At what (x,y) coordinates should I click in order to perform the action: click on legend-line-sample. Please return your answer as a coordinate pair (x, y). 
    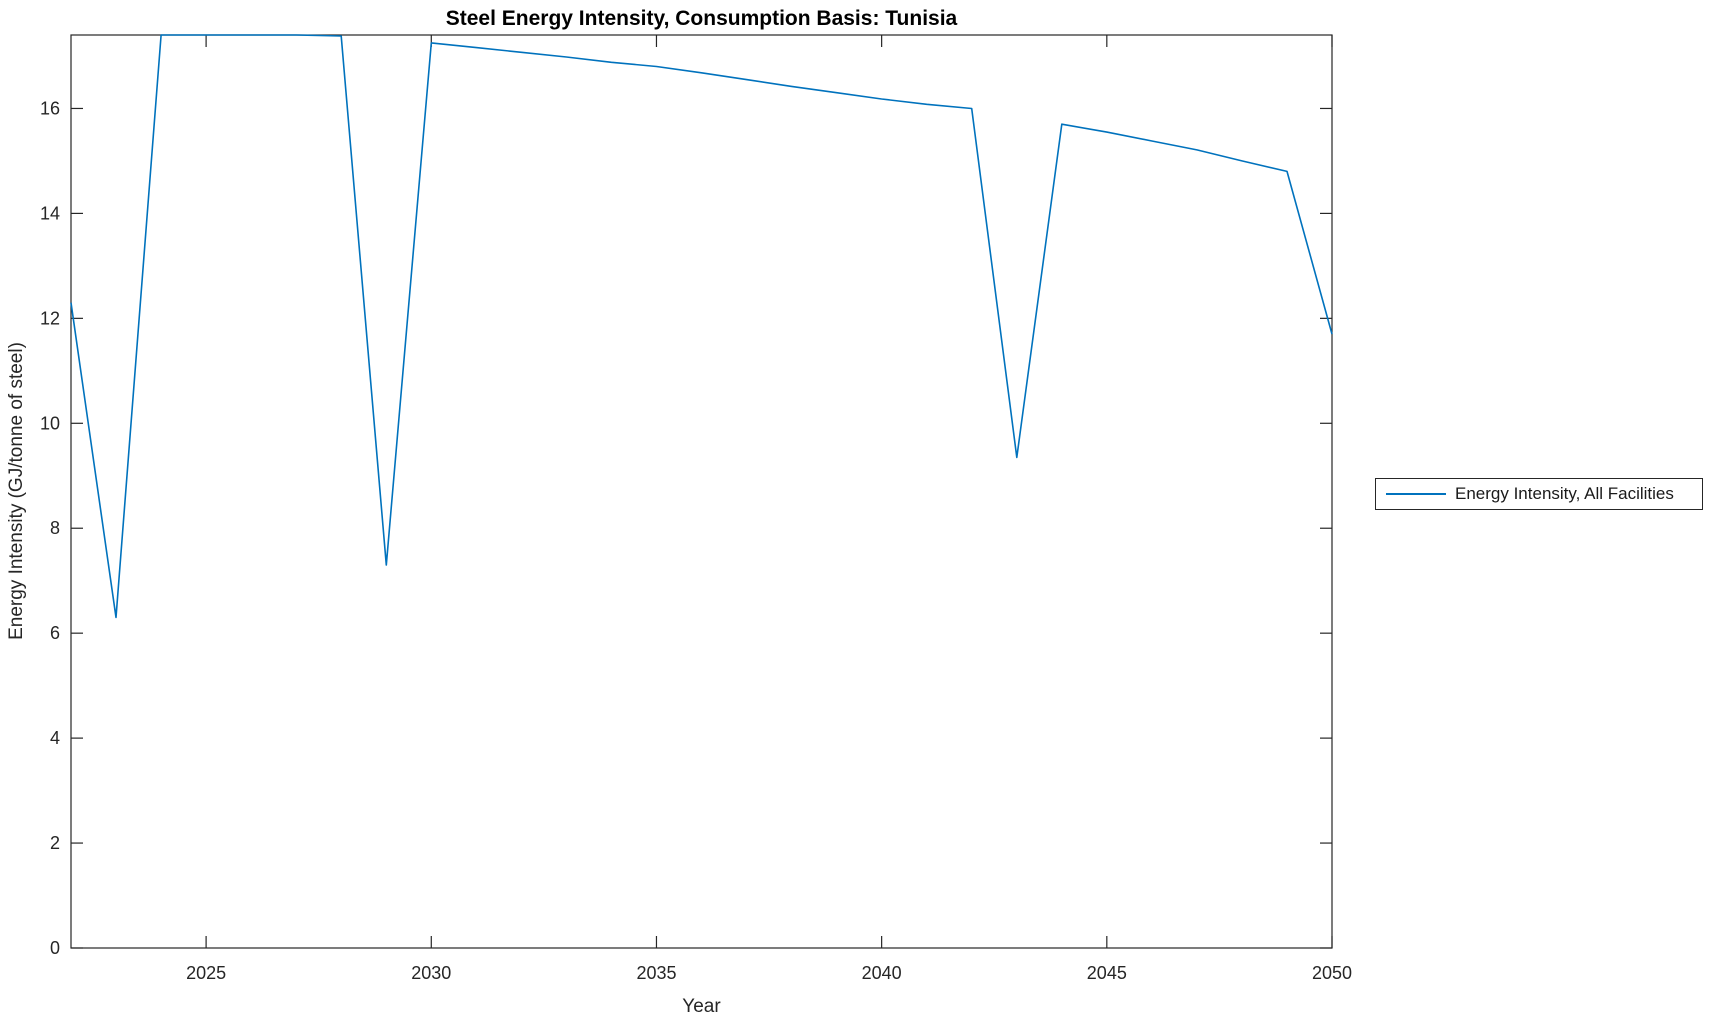
    Looking at the image, I should click on (1416, 494).